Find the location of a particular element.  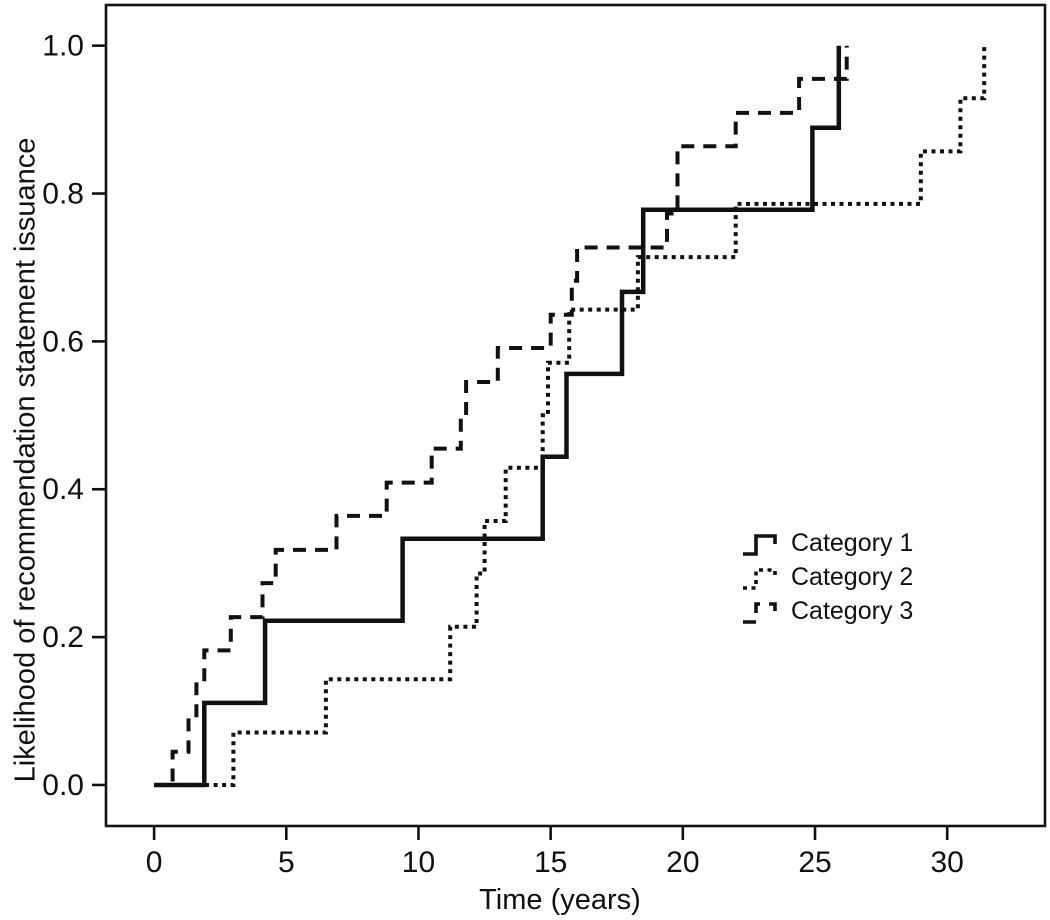

legend-item-category-3: Category 3 is located at coordinates (827, 611).